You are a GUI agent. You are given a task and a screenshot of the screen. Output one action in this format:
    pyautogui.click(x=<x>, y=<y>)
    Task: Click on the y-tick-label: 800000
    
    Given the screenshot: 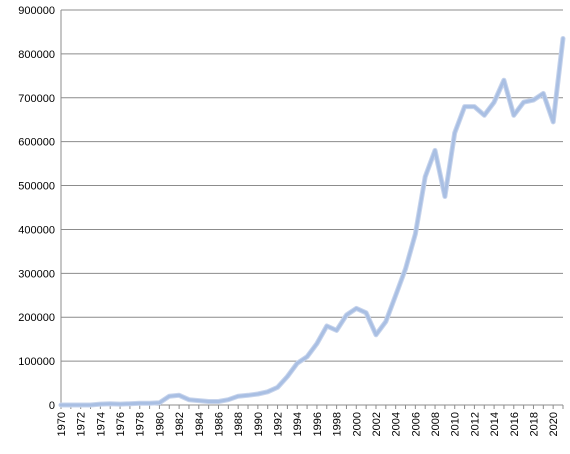 What is the action you would take?
    pyautogui.click(x=36, y=55)
    